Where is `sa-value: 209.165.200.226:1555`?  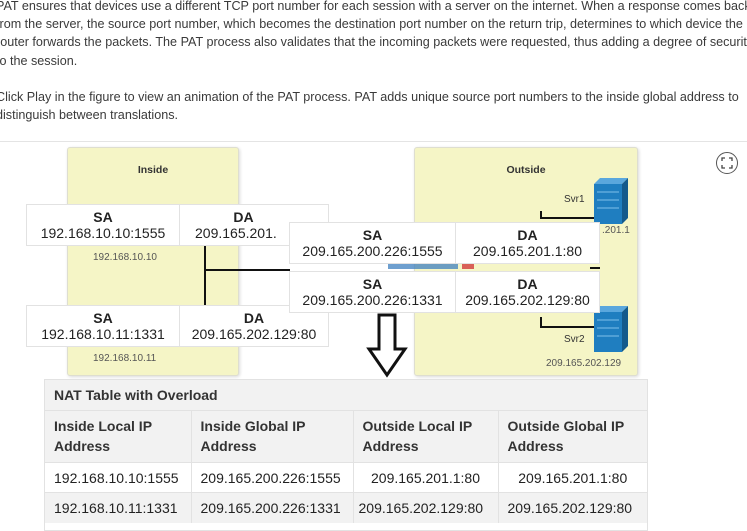
sa-value: 209.165.200.226:1555 is located at coordinates (372, 251).